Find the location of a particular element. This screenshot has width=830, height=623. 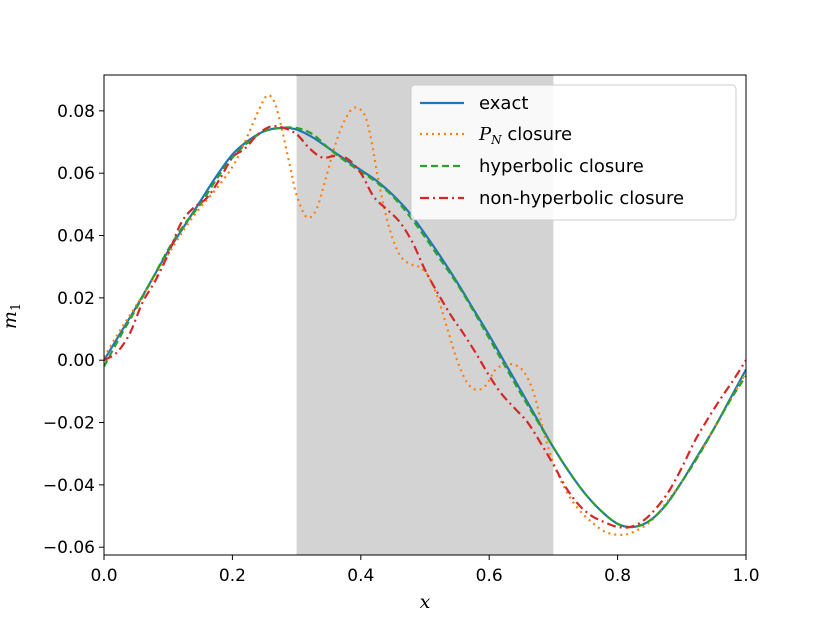

x-tick-label: 0.2 is located at coordinates (232, 576).